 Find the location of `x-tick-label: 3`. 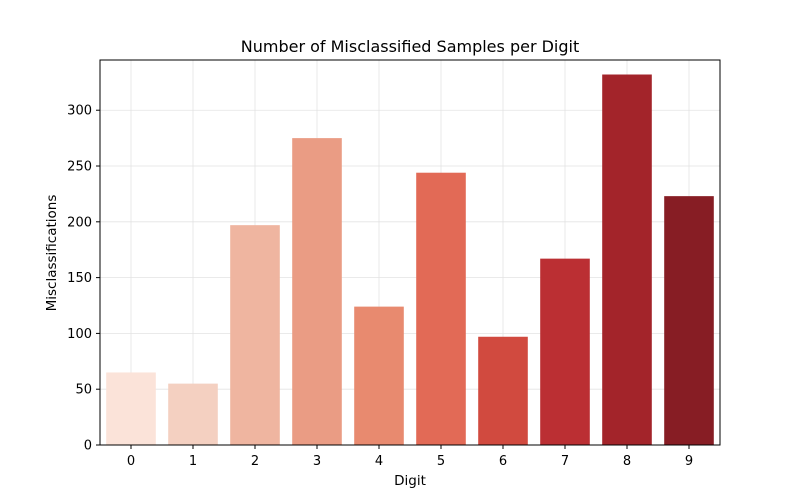

x-tick-label: 3 is located at coordinates (317, 461).